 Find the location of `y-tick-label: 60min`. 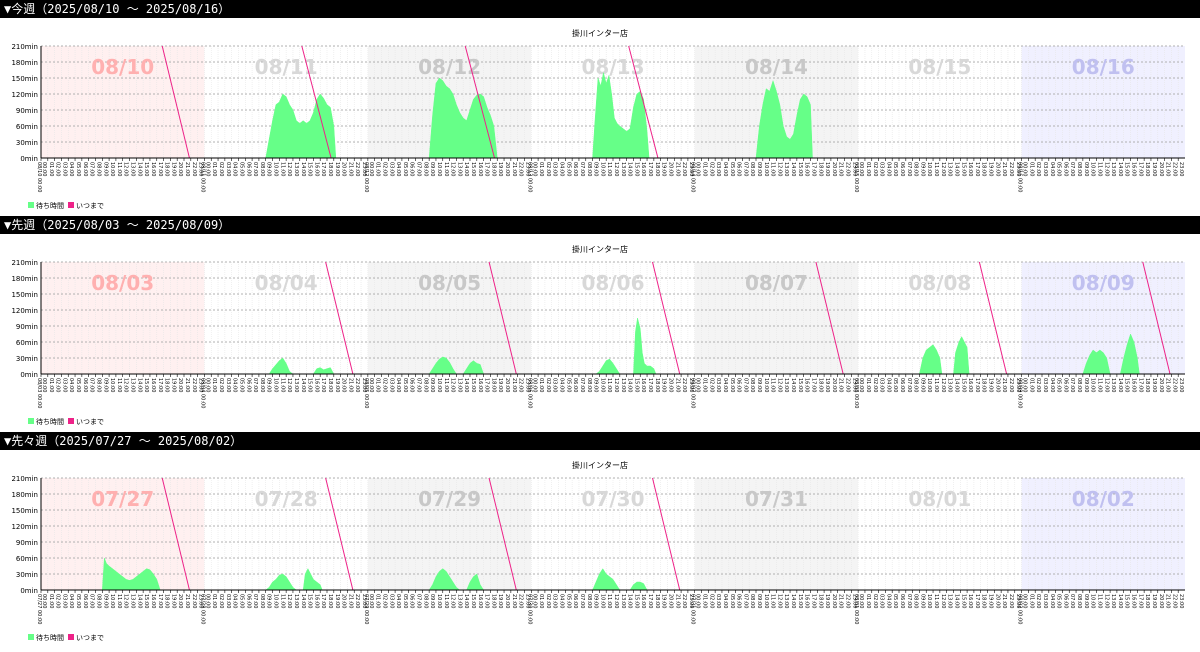

y-tick-label: 60min is located at coordinates (27, 343).